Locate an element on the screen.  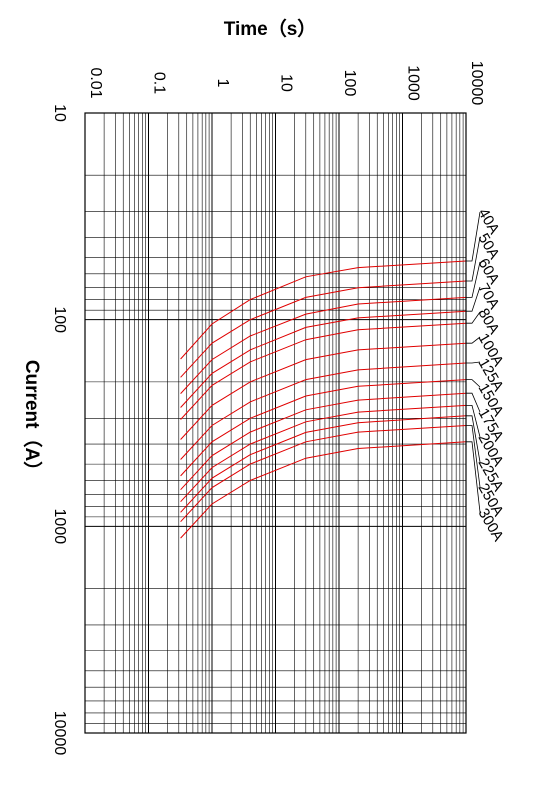
leader-300A is located at coordinates (473, 477).